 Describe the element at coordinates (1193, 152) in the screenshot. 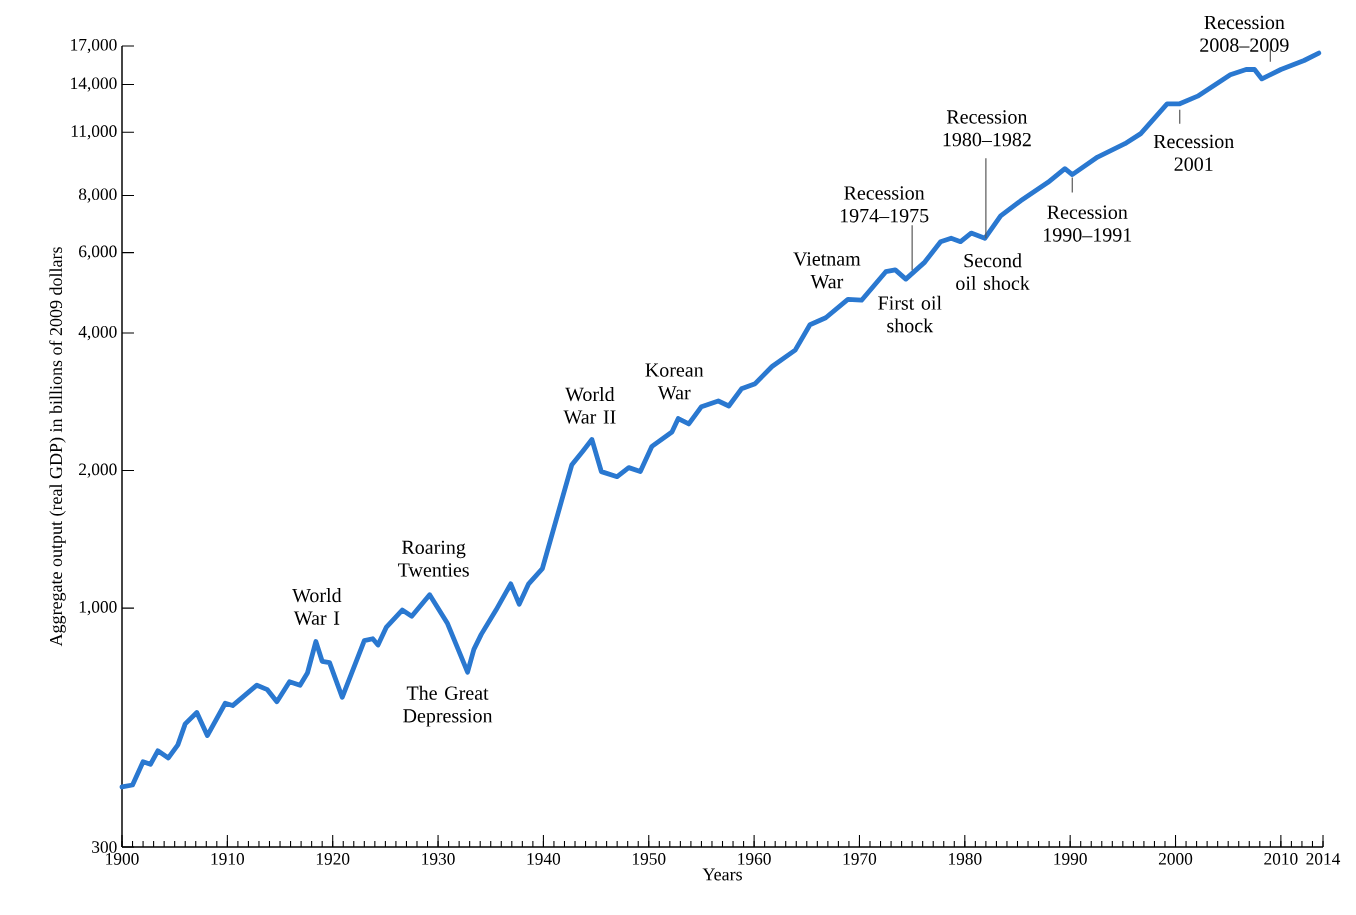

I see `annotation: Recession 2001` at that location.